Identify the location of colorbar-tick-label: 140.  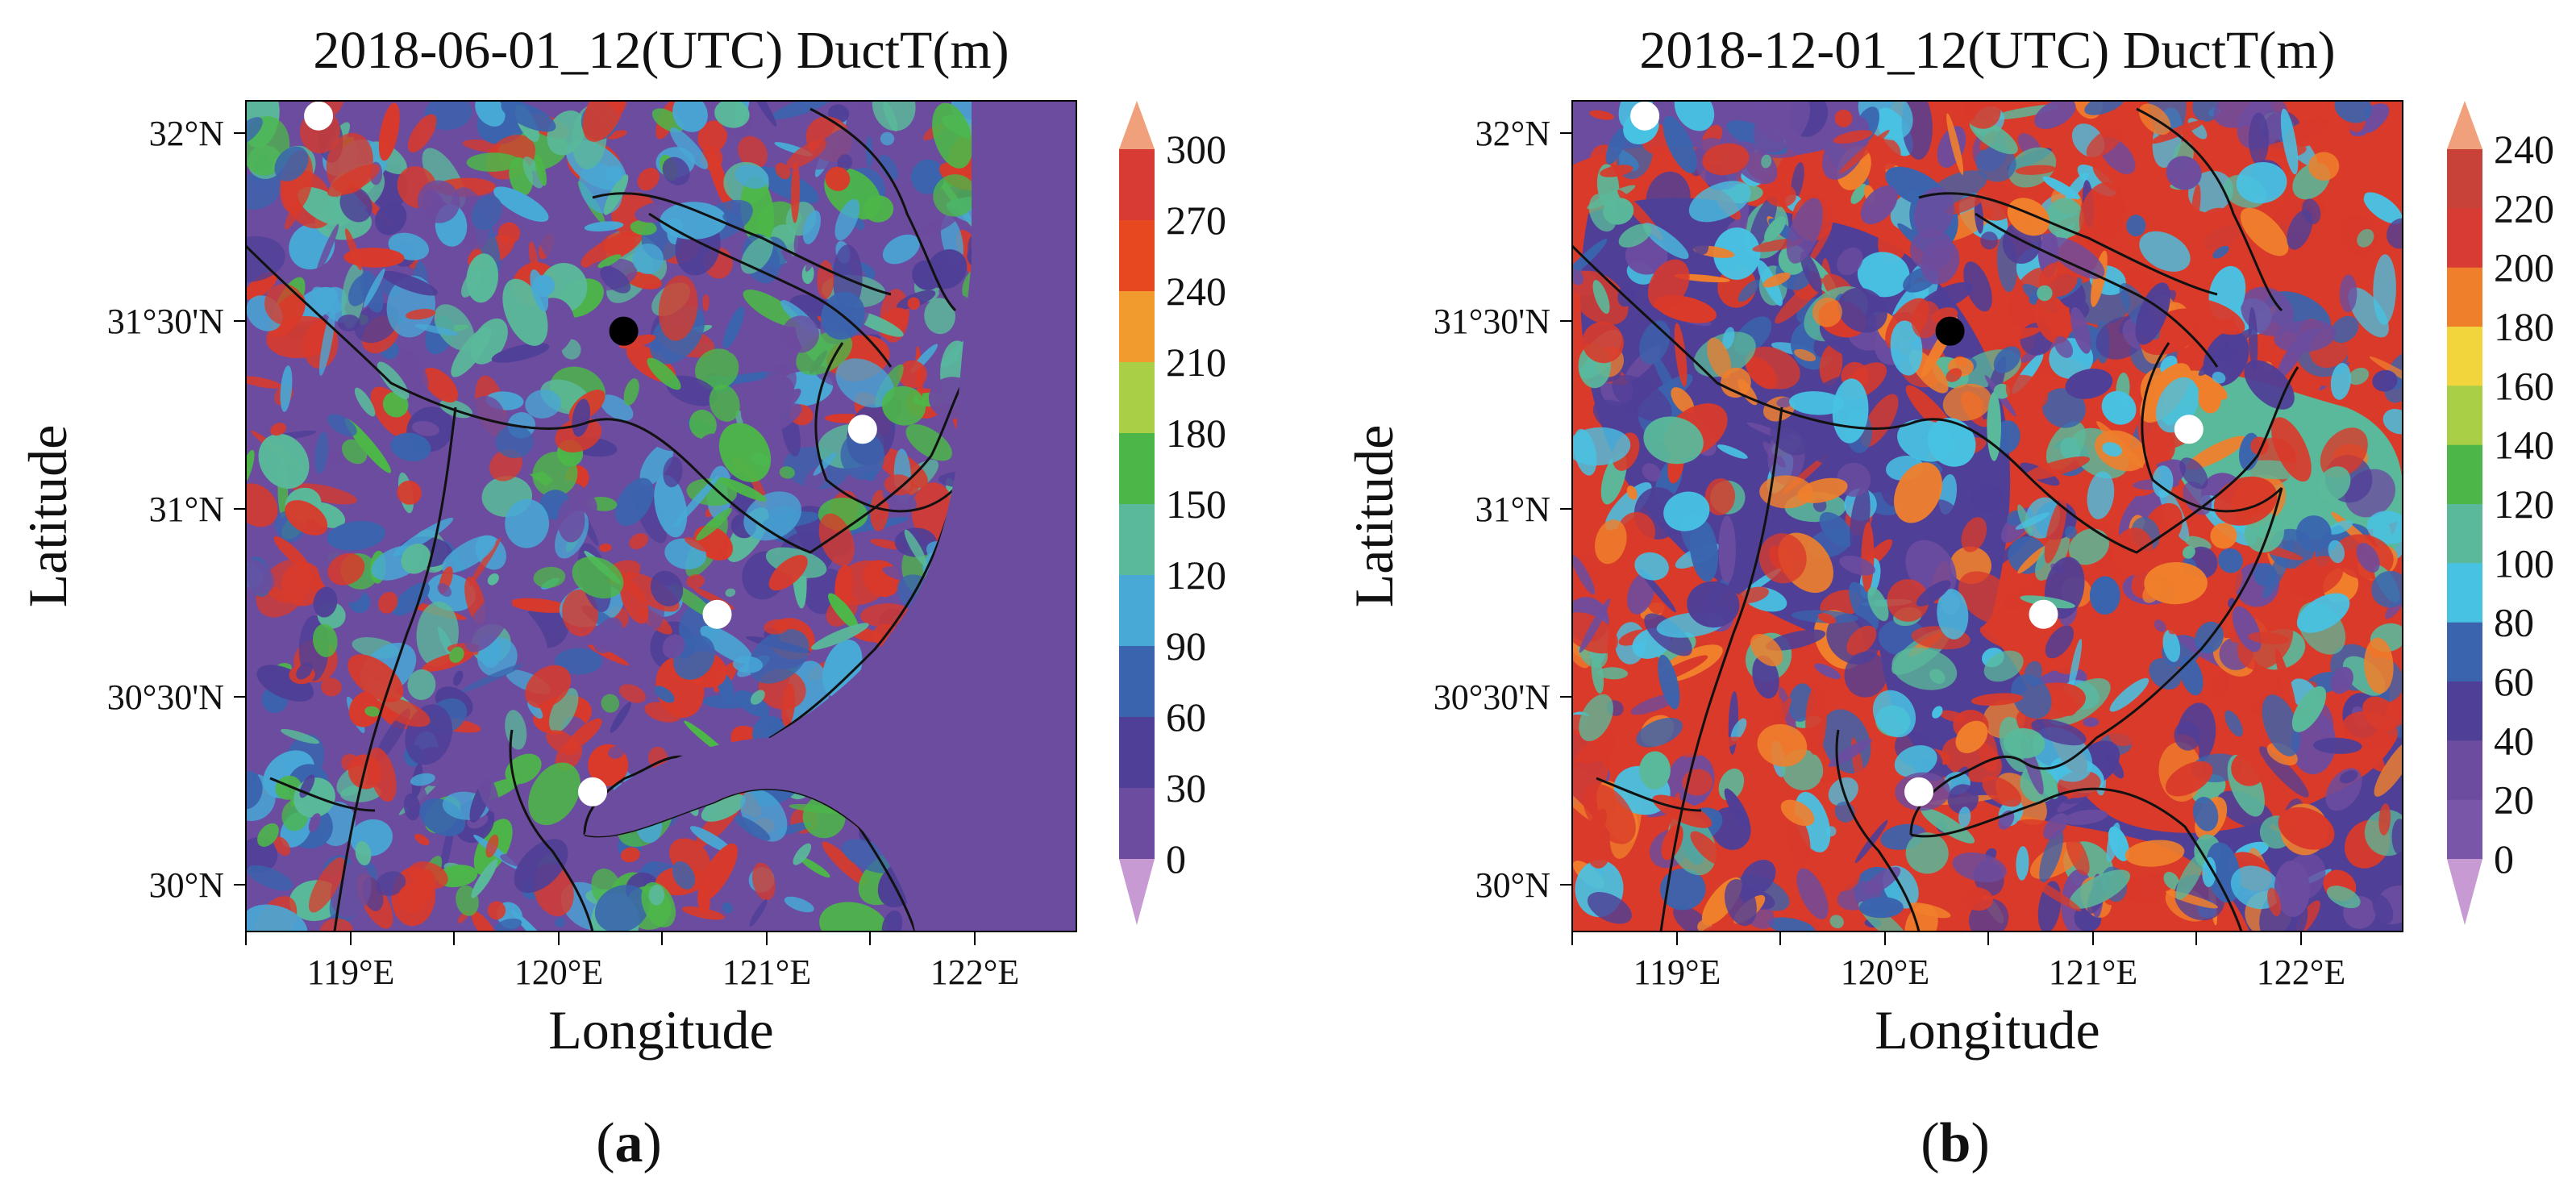
(2524, 446).